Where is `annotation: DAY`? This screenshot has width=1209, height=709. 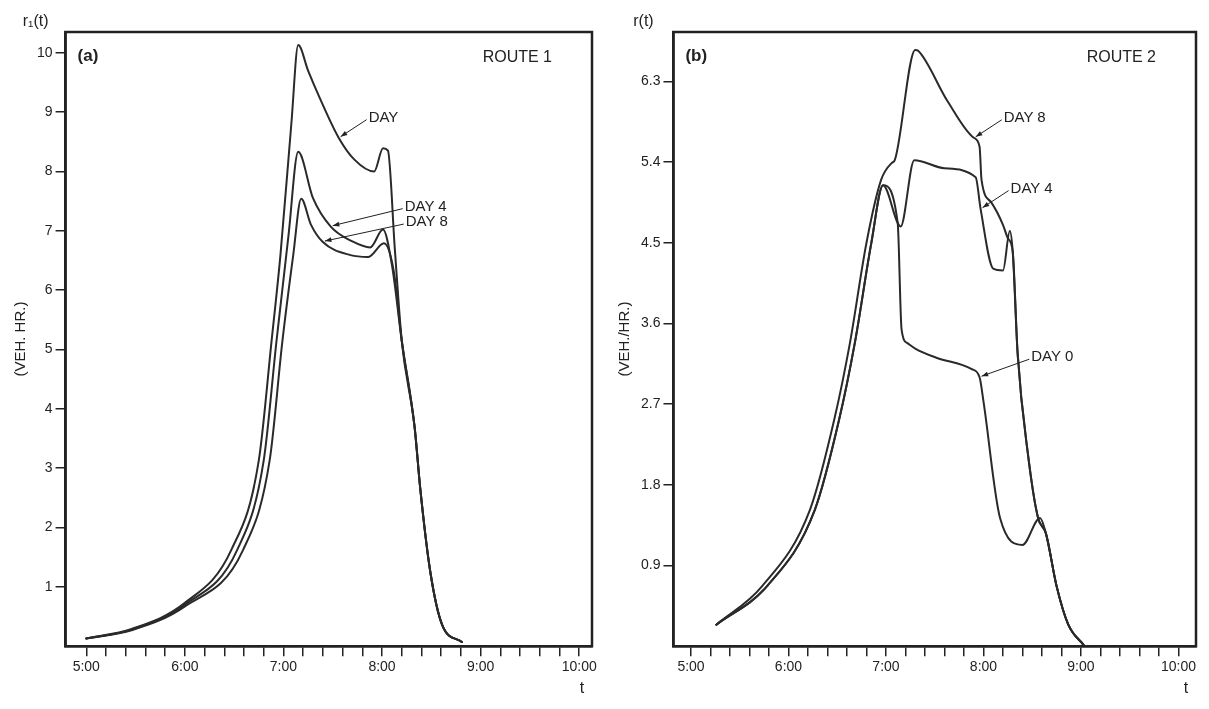
annotation: DAY is located at coordinates (383, 116).